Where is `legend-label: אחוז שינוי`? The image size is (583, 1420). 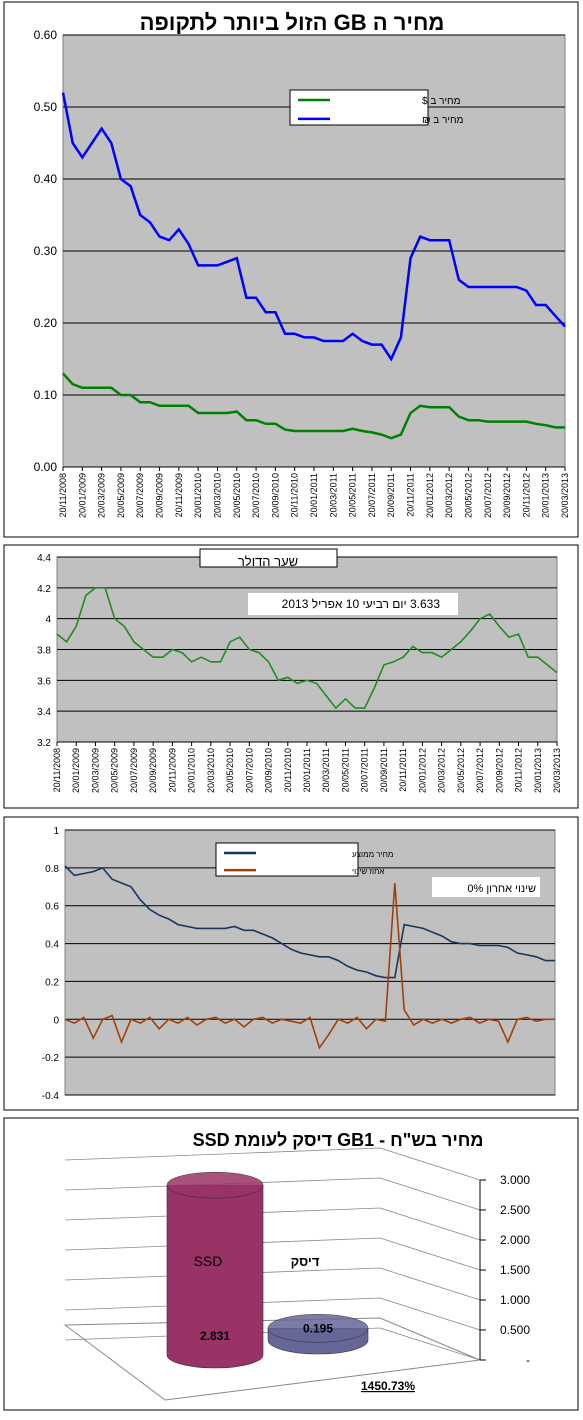 legend-label: אחוז שינוי is located at coordinates (368, 871).